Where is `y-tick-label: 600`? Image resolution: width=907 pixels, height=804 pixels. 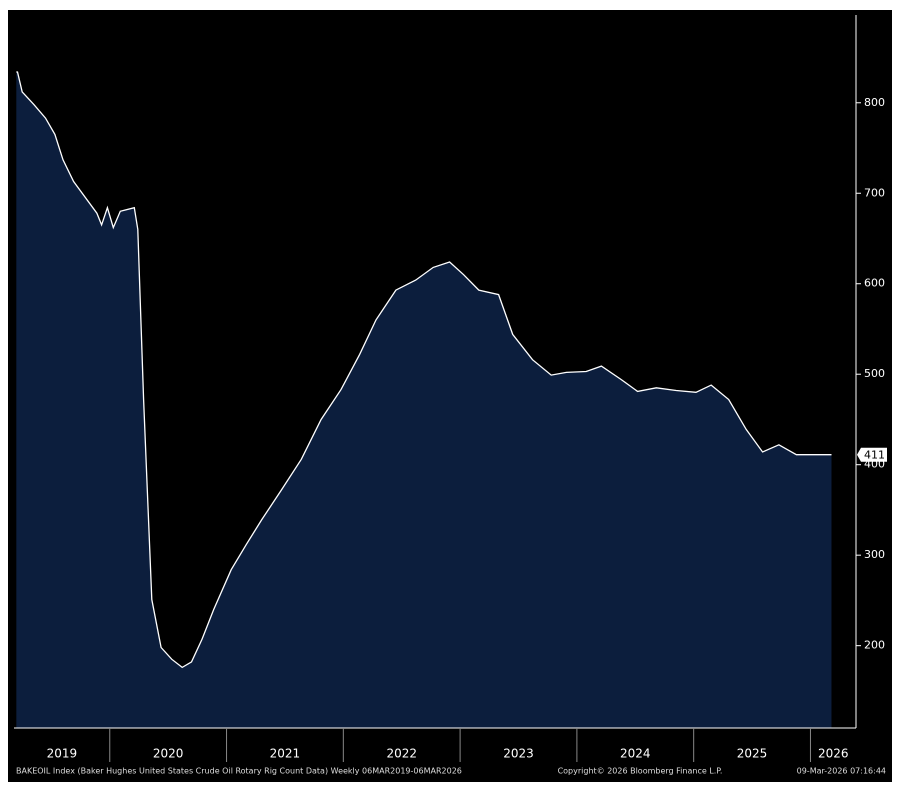 y-tick-label: 600 is located at coordinates (874, 283).